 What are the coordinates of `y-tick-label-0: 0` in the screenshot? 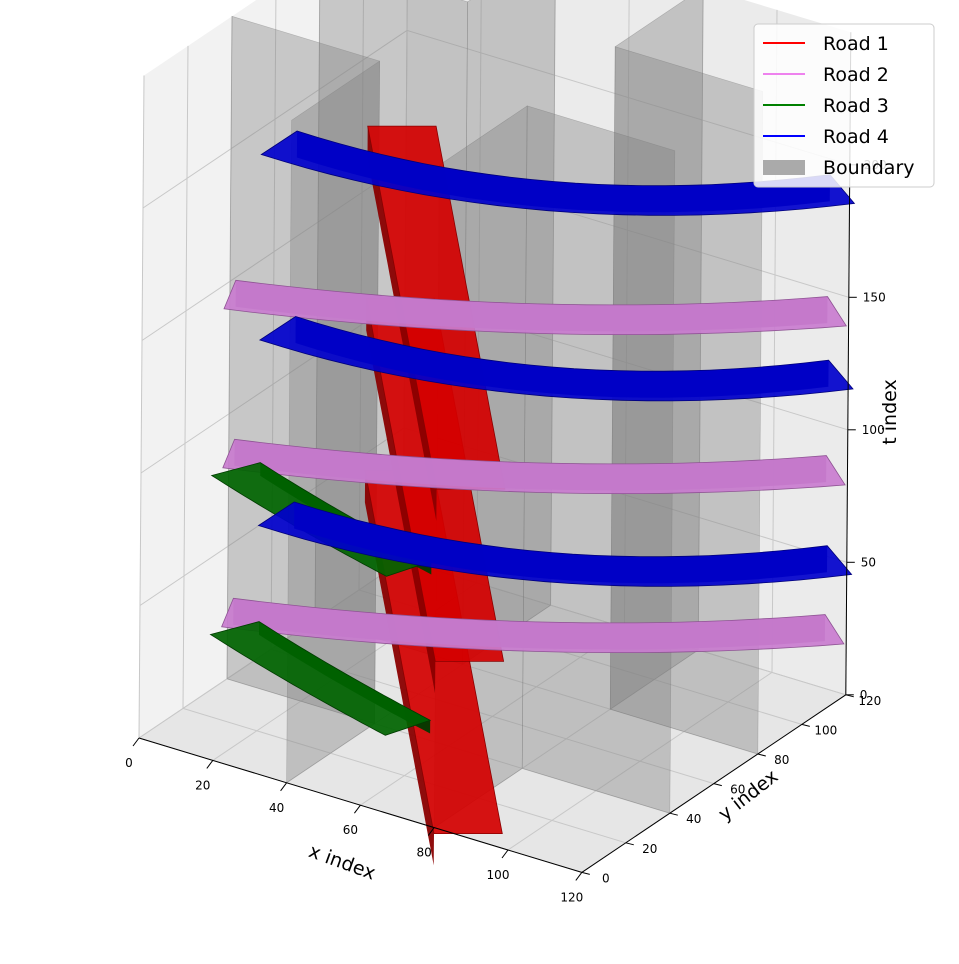 It's located at (606, 878).